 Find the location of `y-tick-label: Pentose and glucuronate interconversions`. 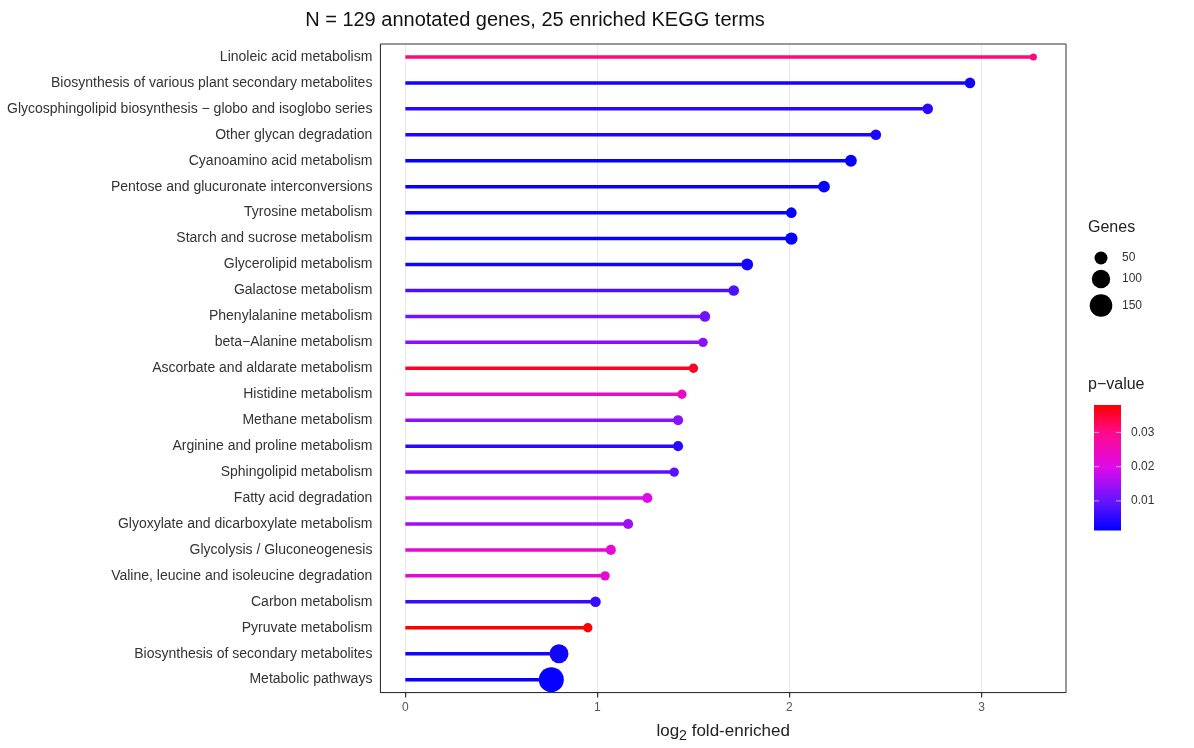

y-tick-label: Pentose and glucuronate interconversions is located at coordinates (241, 185).